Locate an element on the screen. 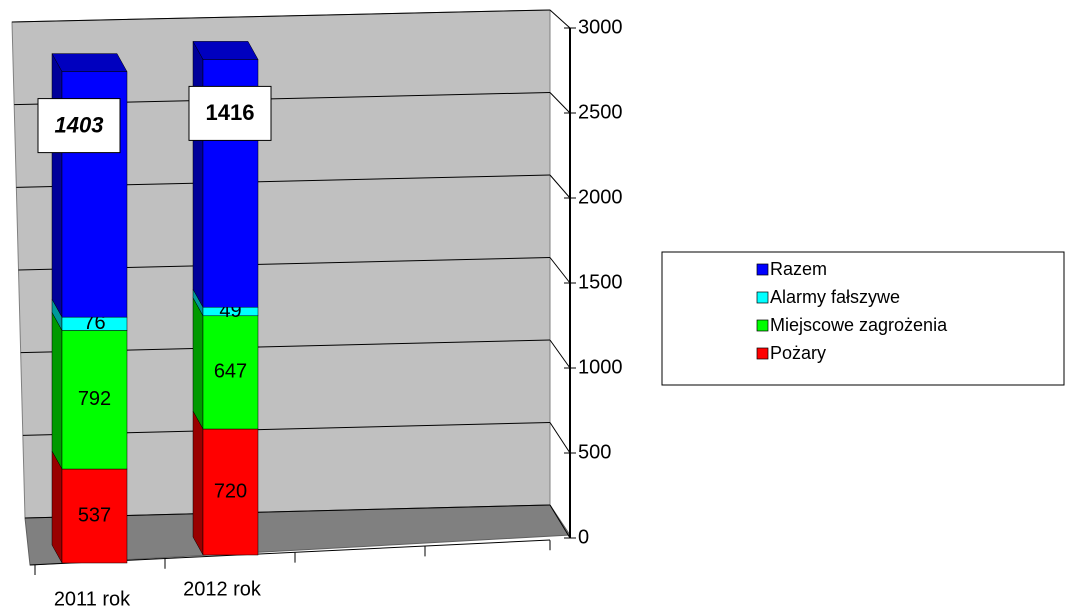  data-label: 720 is located at coordinates (230, 491).